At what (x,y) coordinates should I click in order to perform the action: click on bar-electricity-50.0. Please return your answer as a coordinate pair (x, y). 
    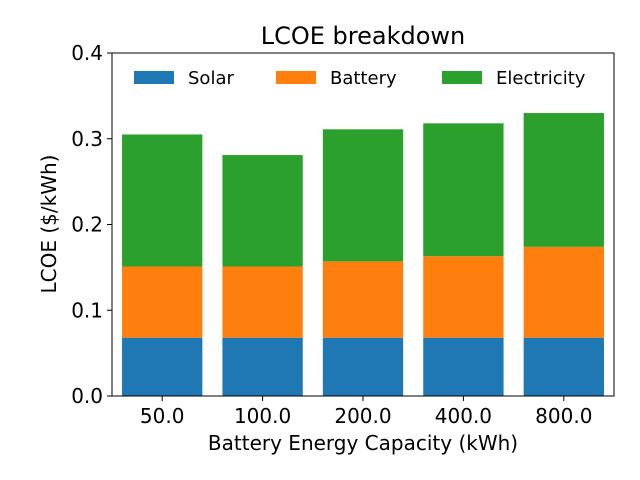
    Looking at the image, I should click on (162, 200).